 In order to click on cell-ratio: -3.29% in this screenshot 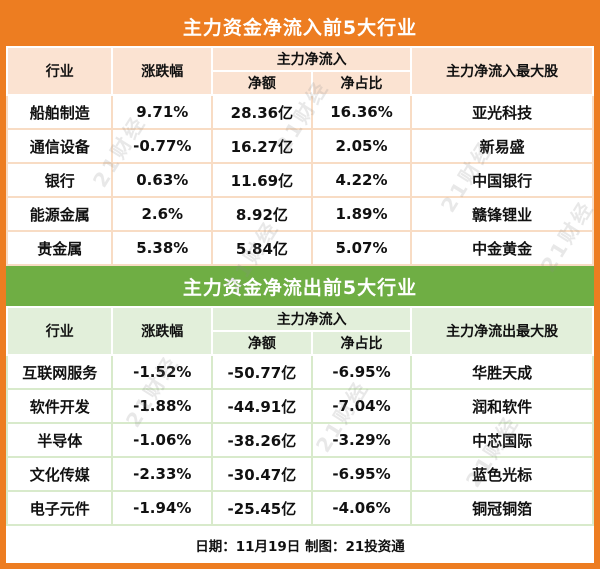, I will do `click(361, 440)`.